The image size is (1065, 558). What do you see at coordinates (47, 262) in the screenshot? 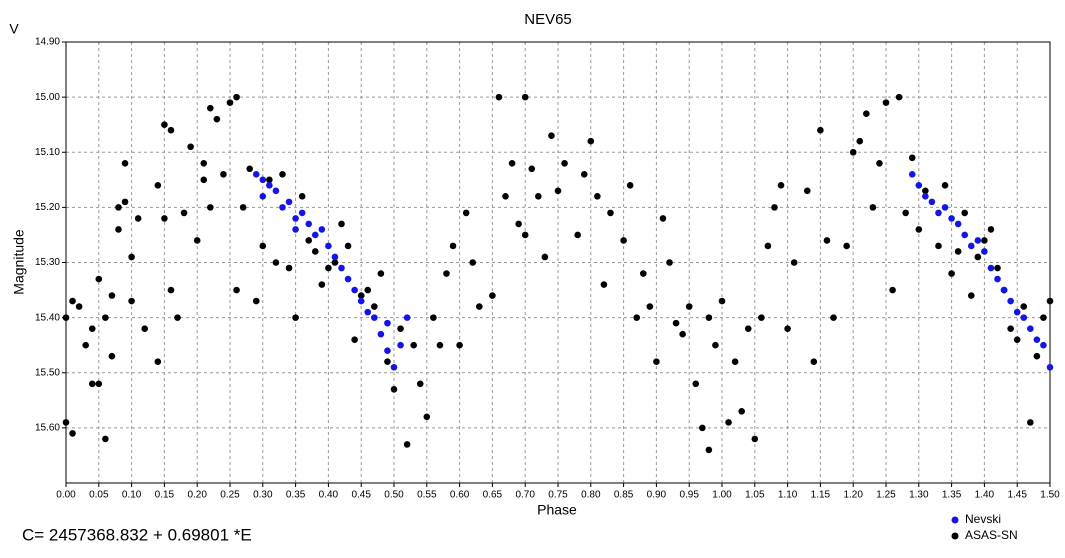
I see `y-tick-label: 15.30` at bounding box center [47, 262].